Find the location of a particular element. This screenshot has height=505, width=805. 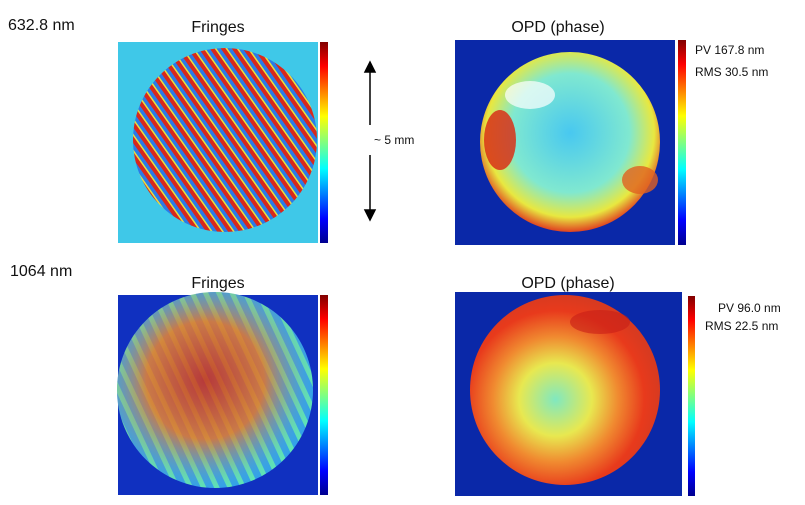

scale-arrow is located at coordinates (370, 141).